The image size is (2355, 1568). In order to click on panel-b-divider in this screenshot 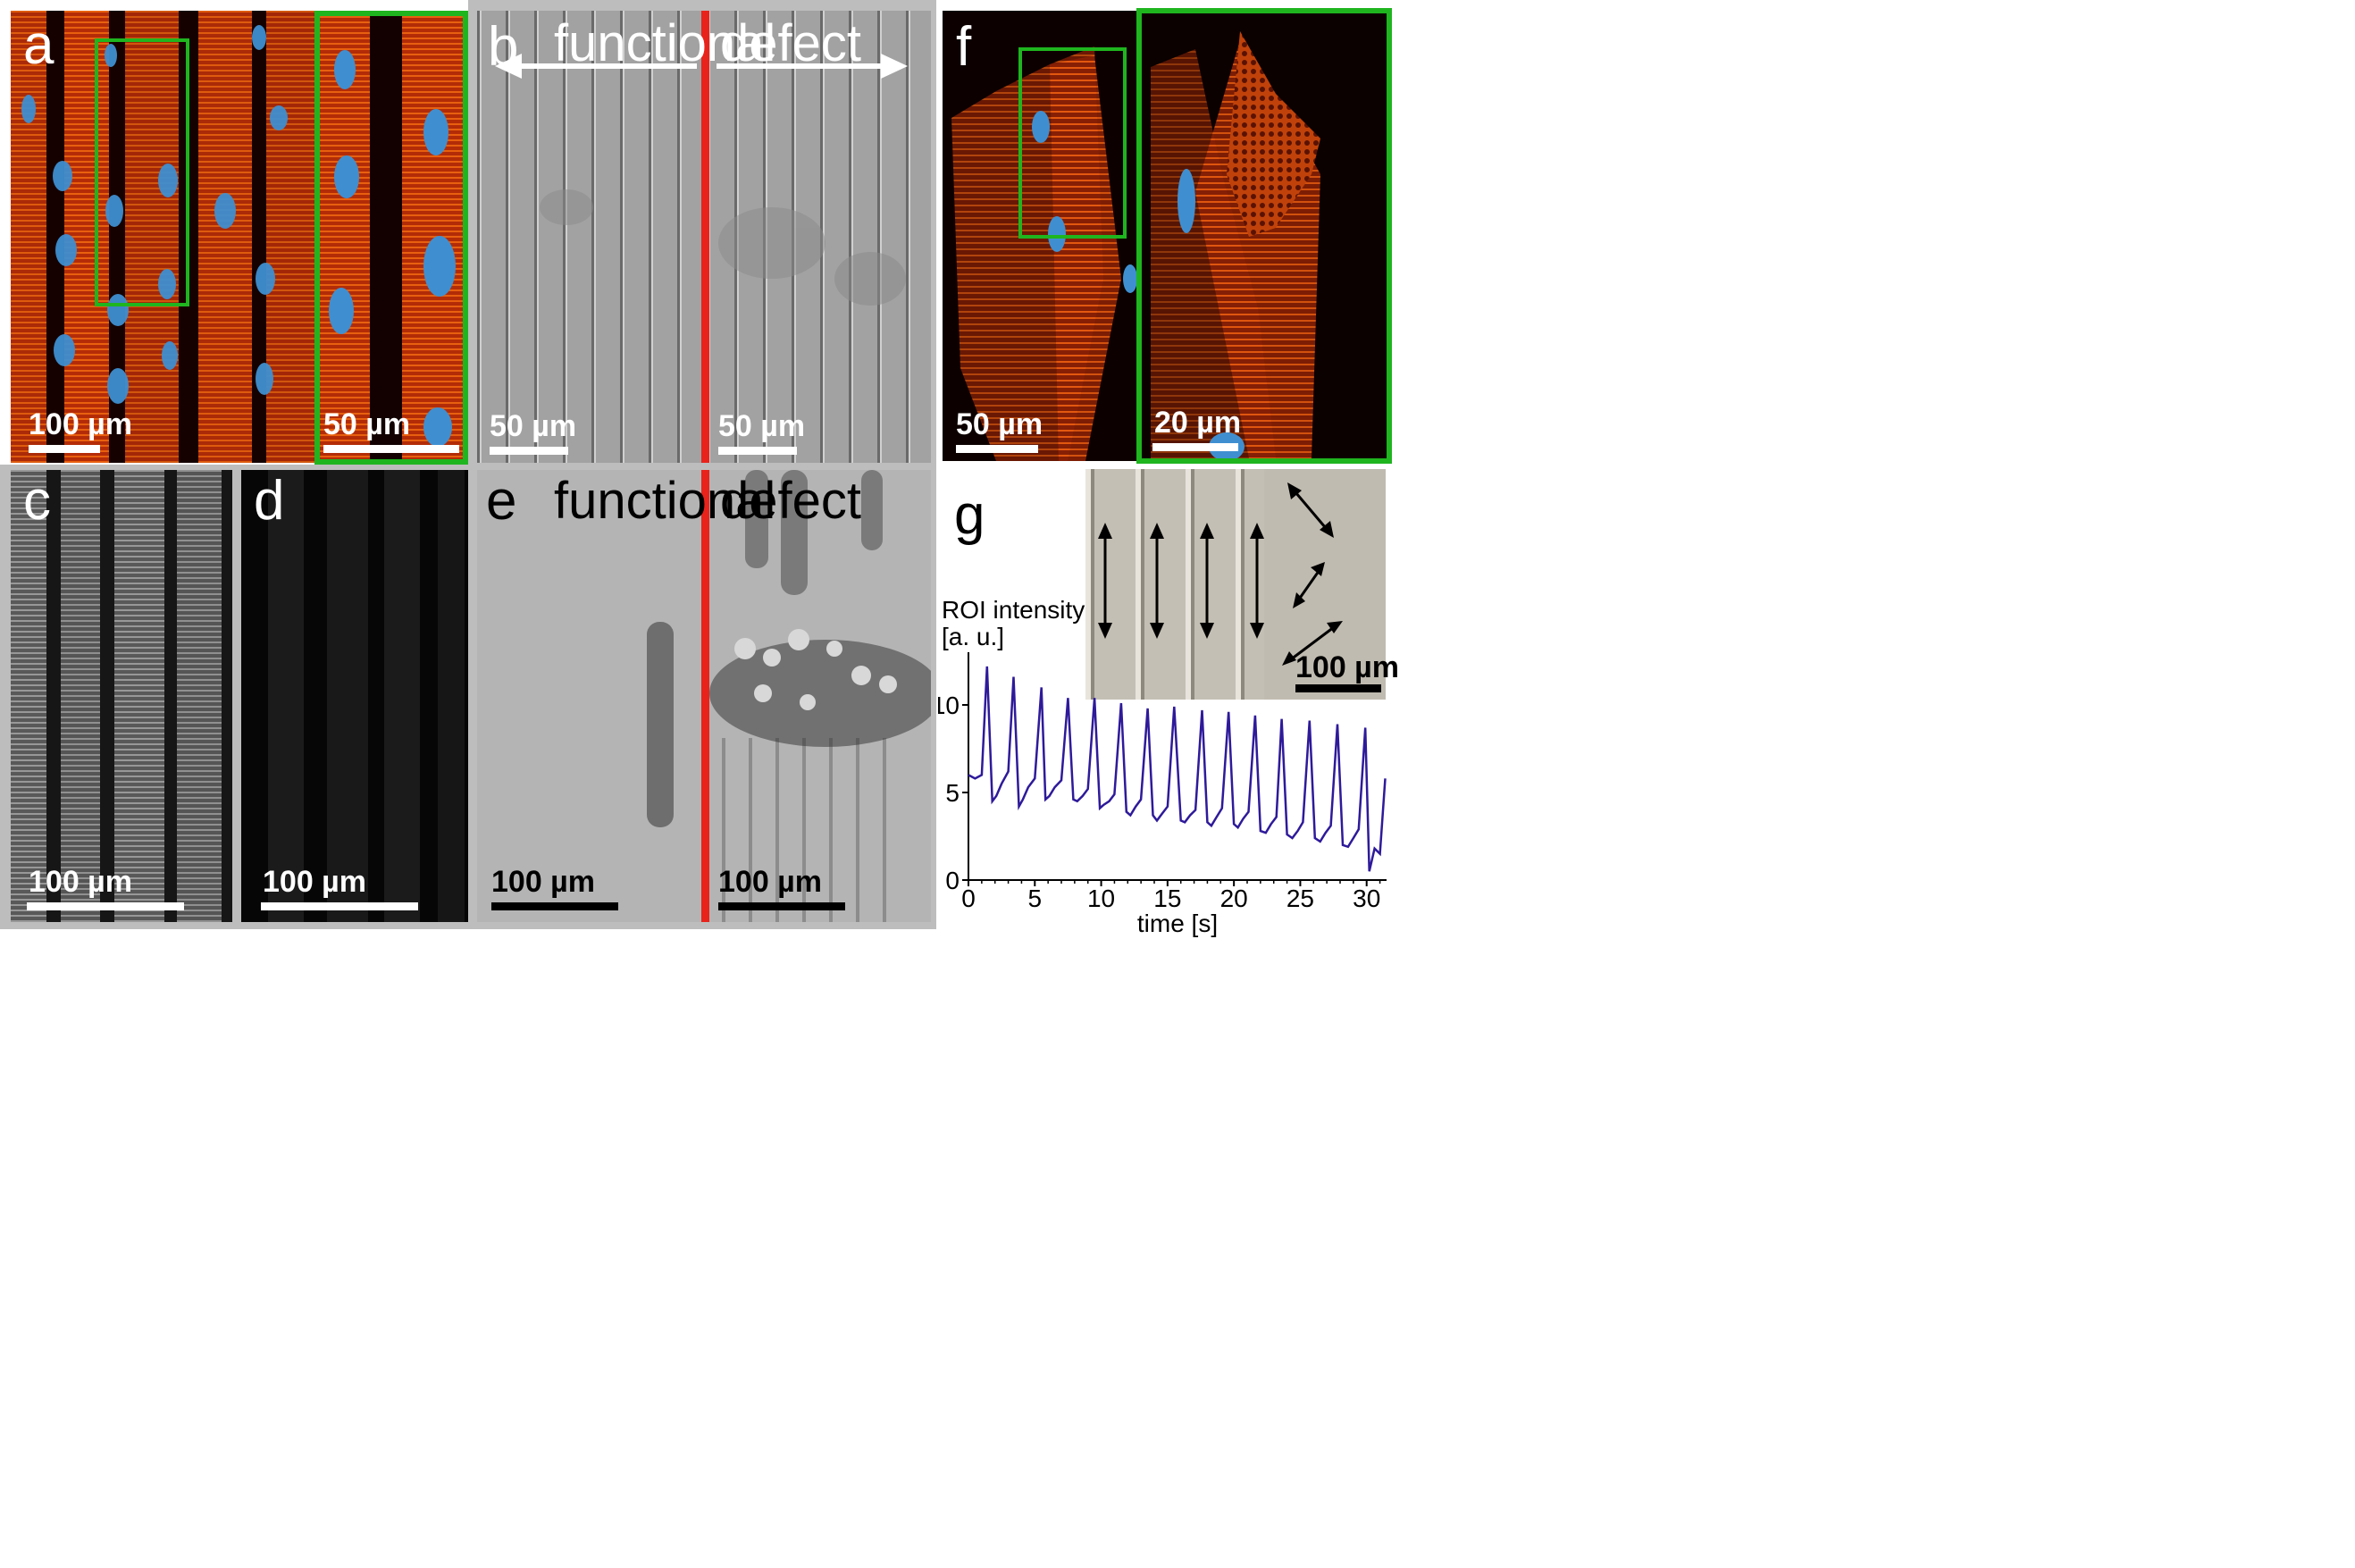, I will do `click(705, 237)`.